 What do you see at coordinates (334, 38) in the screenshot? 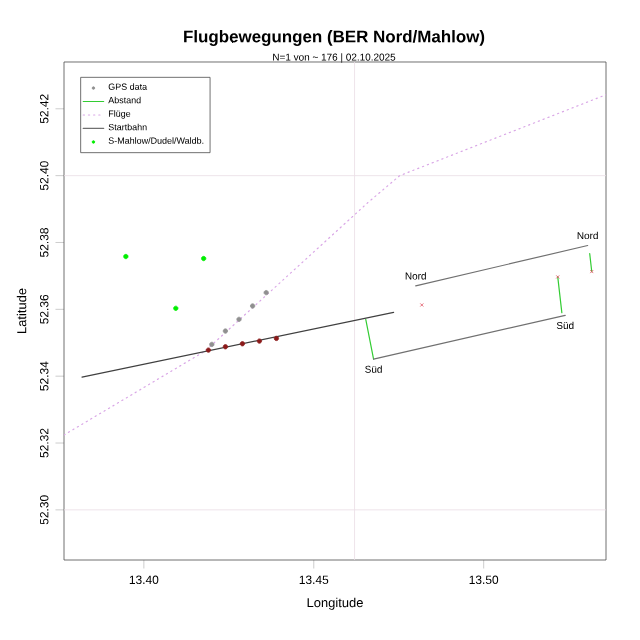
I see `chart-title: Flugbewegungen (BER Nord/Mahlow)` at bounding box center [334, 38].